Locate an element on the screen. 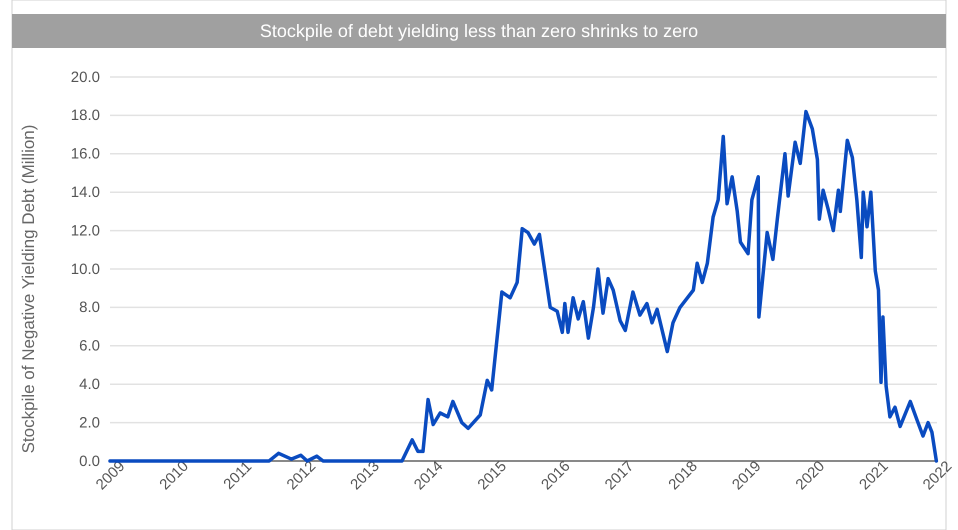 Image resolution: width=958 pixels, height=530 pixels. y-tick-label: 8.0 is located at coordinates (89, 307).